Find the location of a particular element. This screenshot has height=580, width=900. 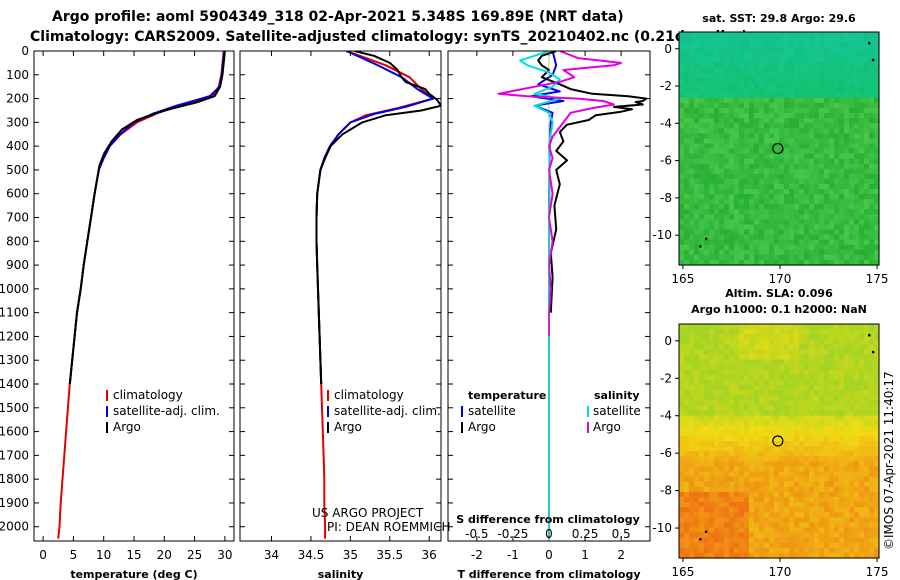

y-tick-label: 1200 is located at coordinates (14, 336).